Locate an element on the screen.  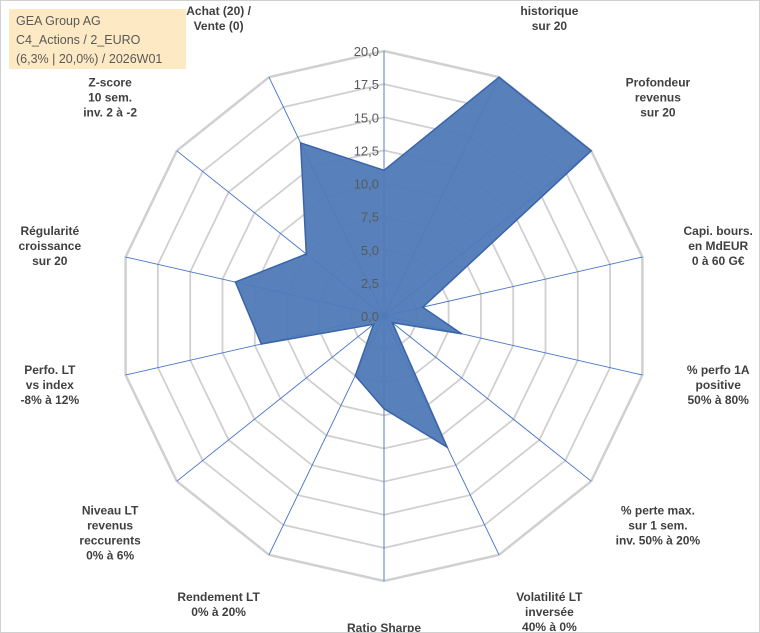
axis-label-line: Ratio Sharpe is located at coordinates (384, 626).